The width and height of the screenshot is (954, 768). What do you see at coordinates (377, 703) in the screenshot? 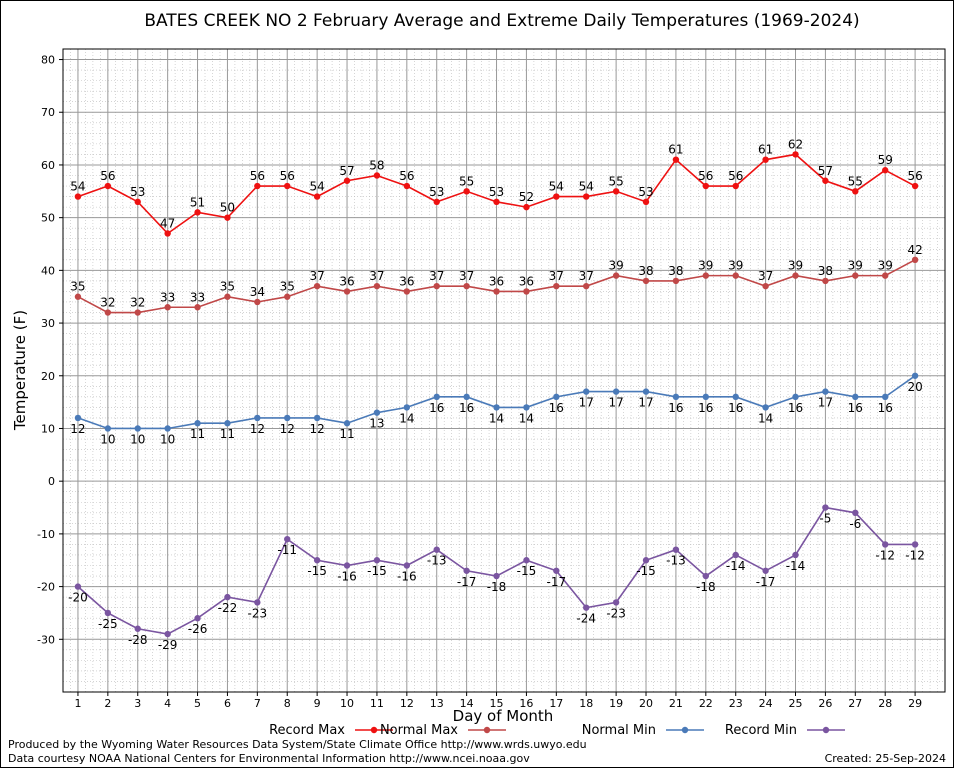
I see `x-tick-label: 11` at bounding box center [377, 703].